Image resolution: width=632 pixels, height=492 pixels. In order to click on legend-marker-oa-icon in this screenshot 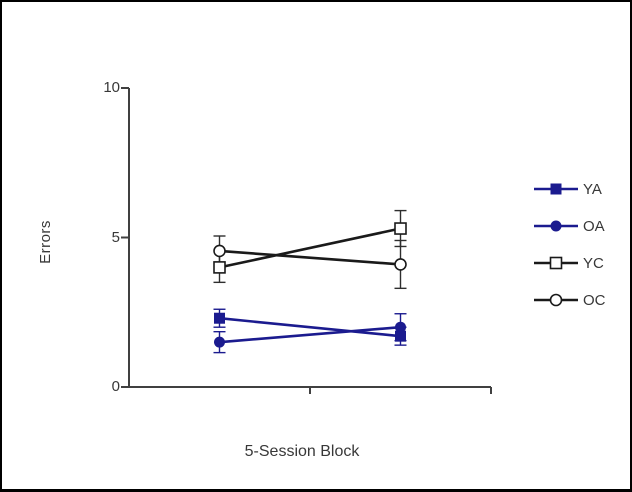, I will do `click(556, 226)`.